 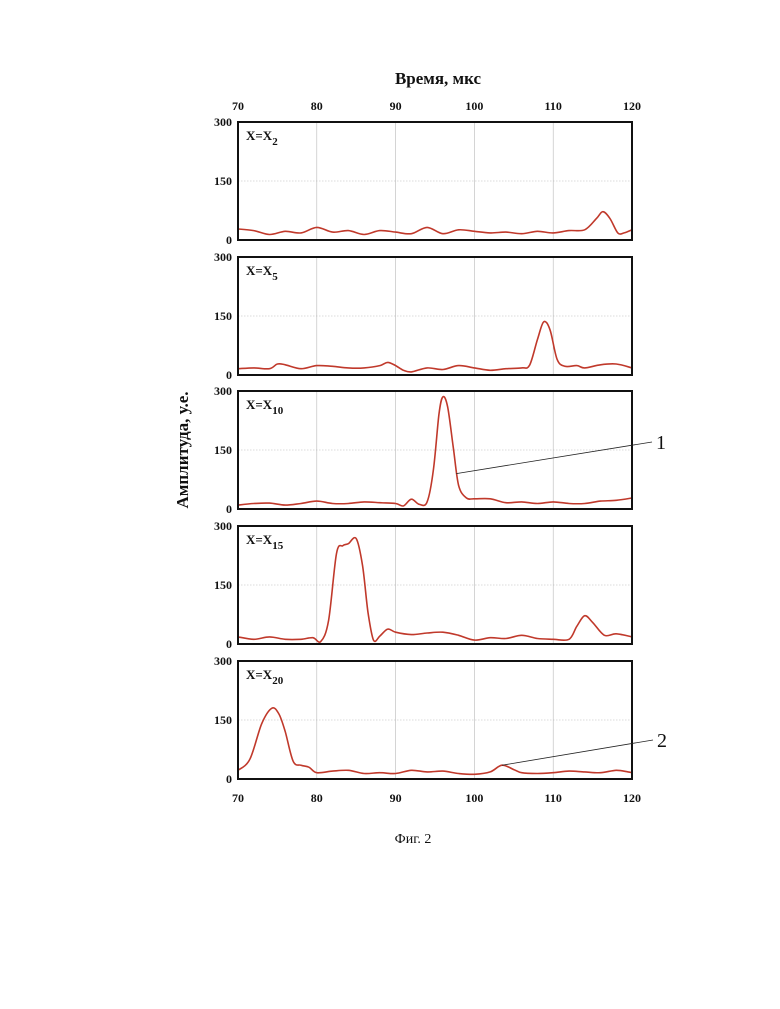 What do you see at coordinates (396, 798) in the screenshot?
I see `bottom-x-tick-label: 90` at bounding box center [396, 798].